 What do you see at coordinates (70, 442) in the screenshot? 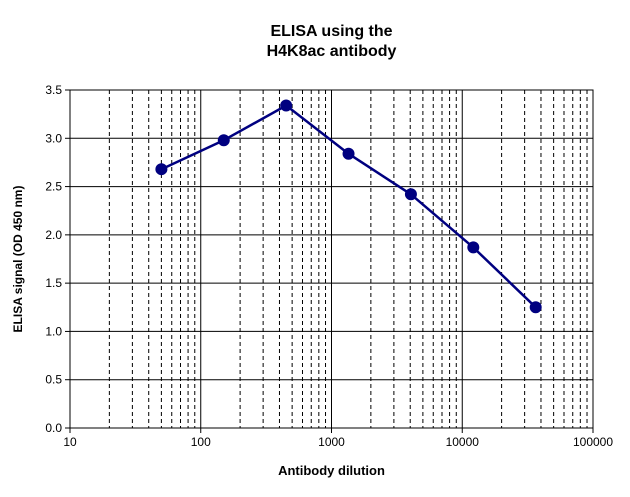
I see `x-tick-label: 10` at bounding box center [70, 442].